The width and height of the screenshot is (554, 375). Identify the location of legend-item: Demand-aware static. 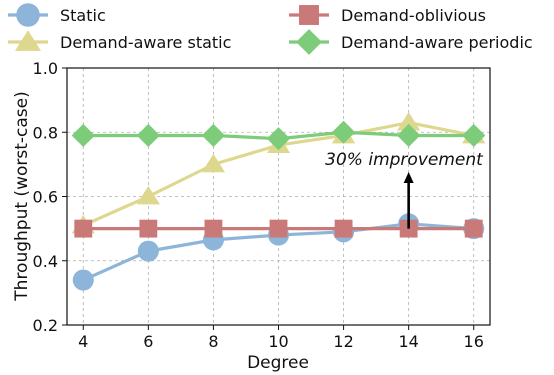
(119, 41).